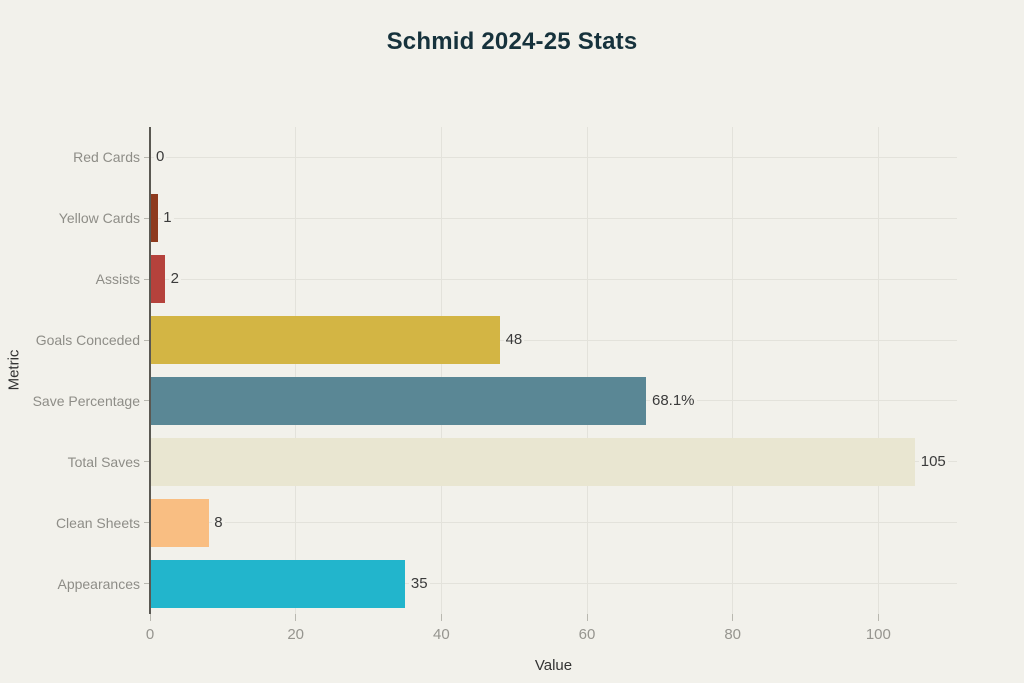 The width and height of the screenshot is (1024, 683). I want to click on x-tick-label: 40, so click(441, 634).